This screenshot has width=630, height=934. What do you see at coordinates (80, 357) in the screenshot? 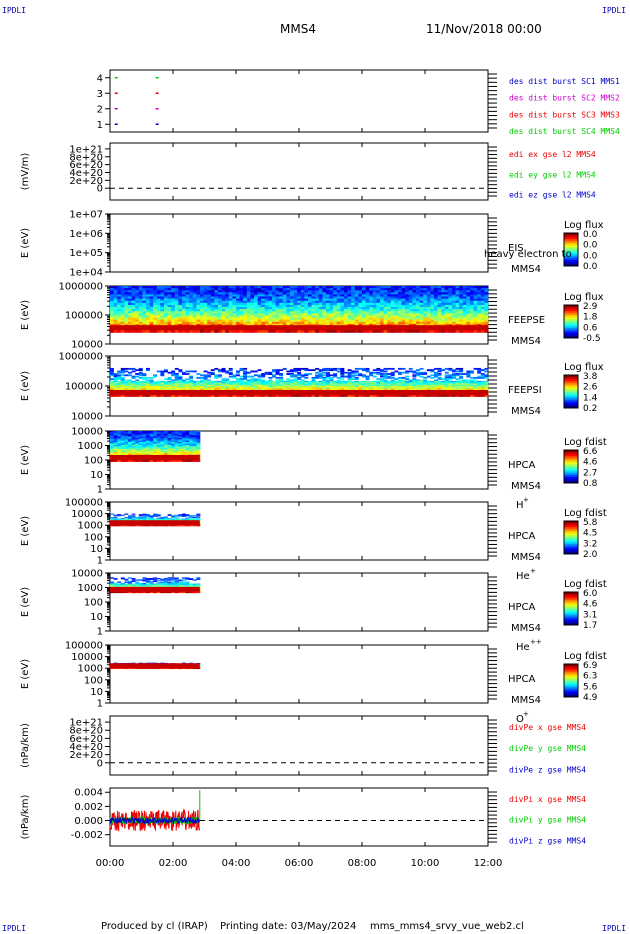
I see `y-tick-label: 1000000` at bounding box center [80, 357].